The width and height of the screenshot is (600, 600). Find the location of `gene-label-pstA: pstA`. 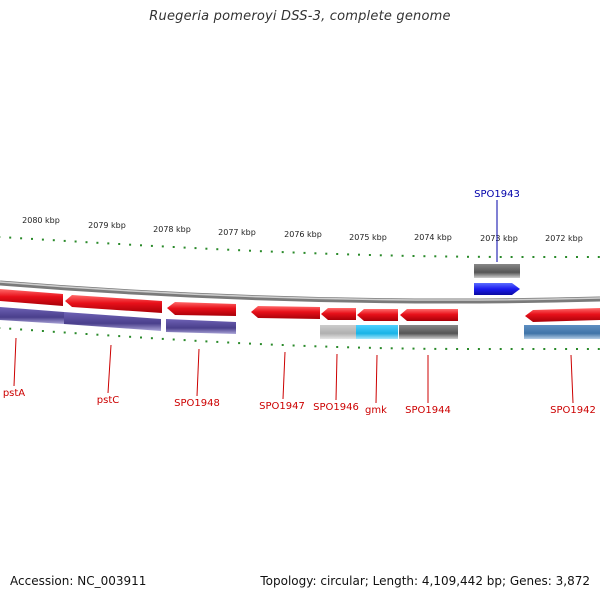

gene-label-pstA: pstA is located at coordinates (14, 393).